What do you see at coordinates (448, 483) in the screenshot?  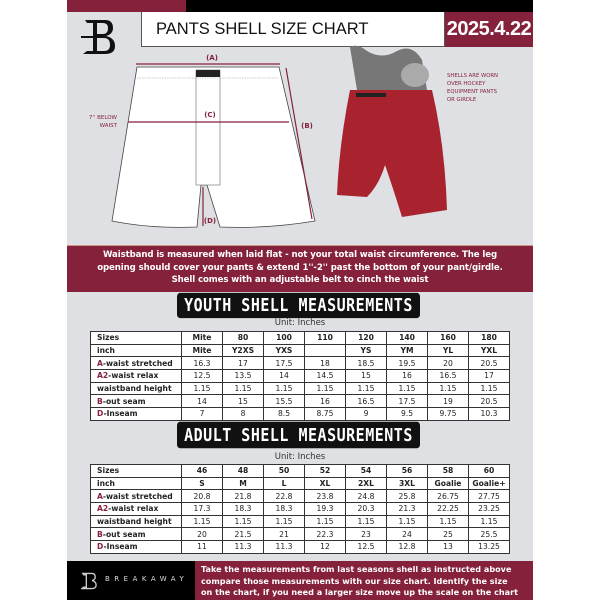 I see `table-cell: Goalie` at bounding box center [448, 483].